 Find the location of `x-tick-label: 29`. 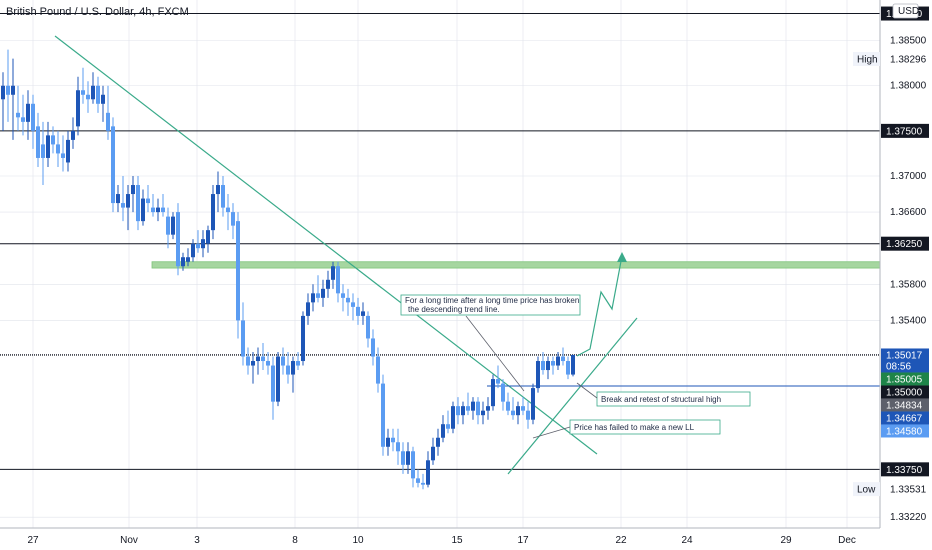

x-tick-label: 29 is located at coordinates (786, 540).